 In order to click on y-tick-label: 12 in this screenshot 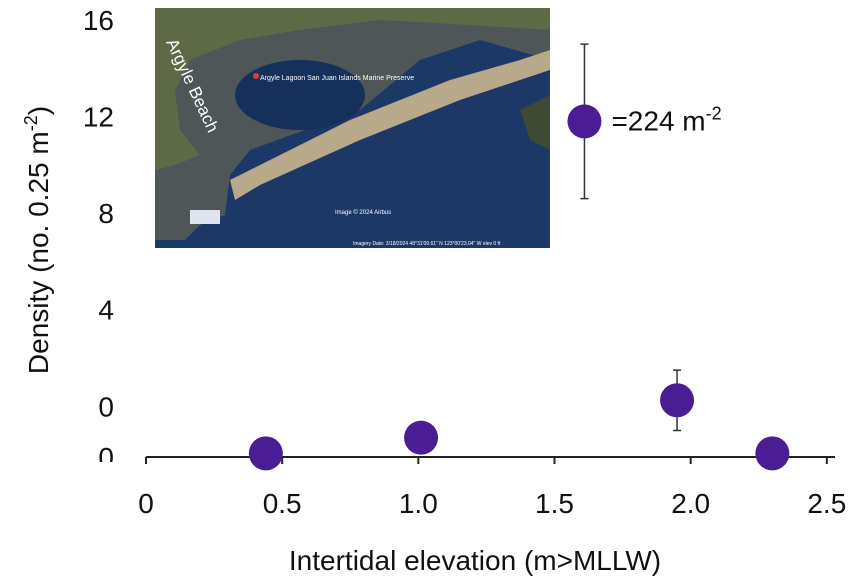, I will do `click(98, 117)`.